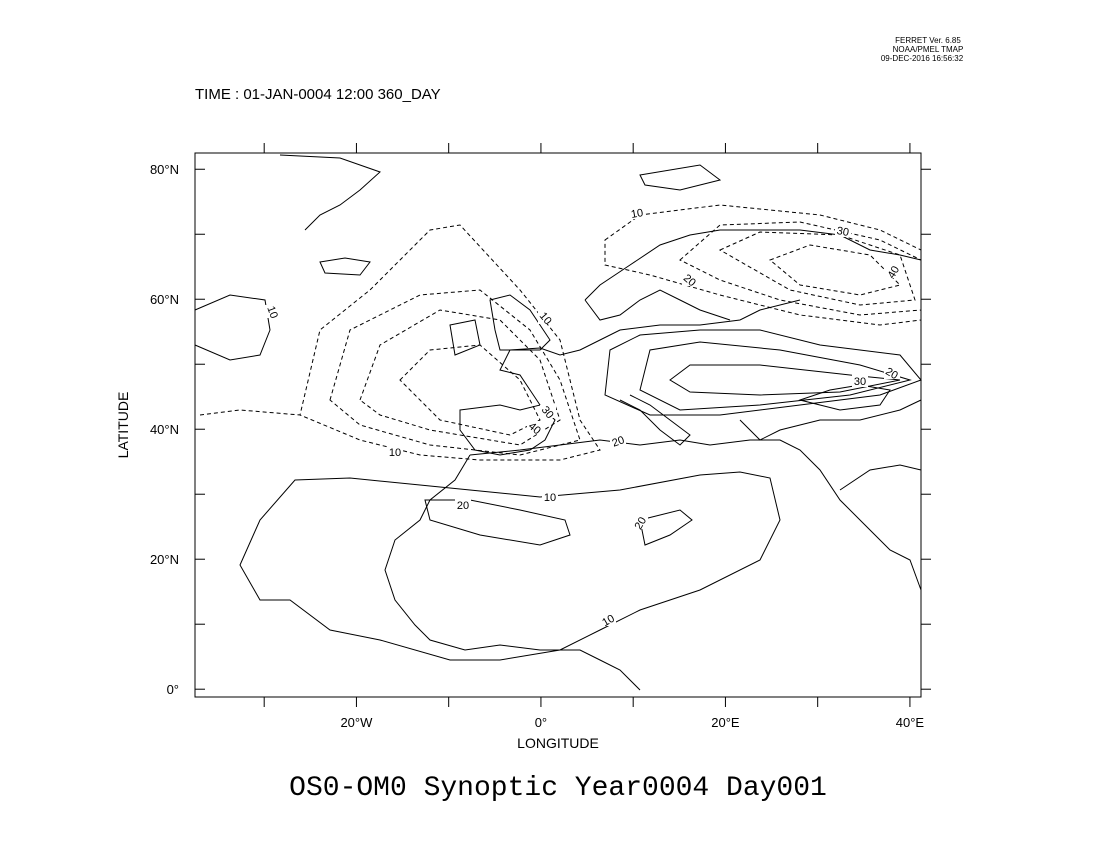 Image resolution: width=1100 pixels, height=855 pixels. I want to click on timestamp-label: 09-DEC-2016 16:56:32, so click(922, 58).